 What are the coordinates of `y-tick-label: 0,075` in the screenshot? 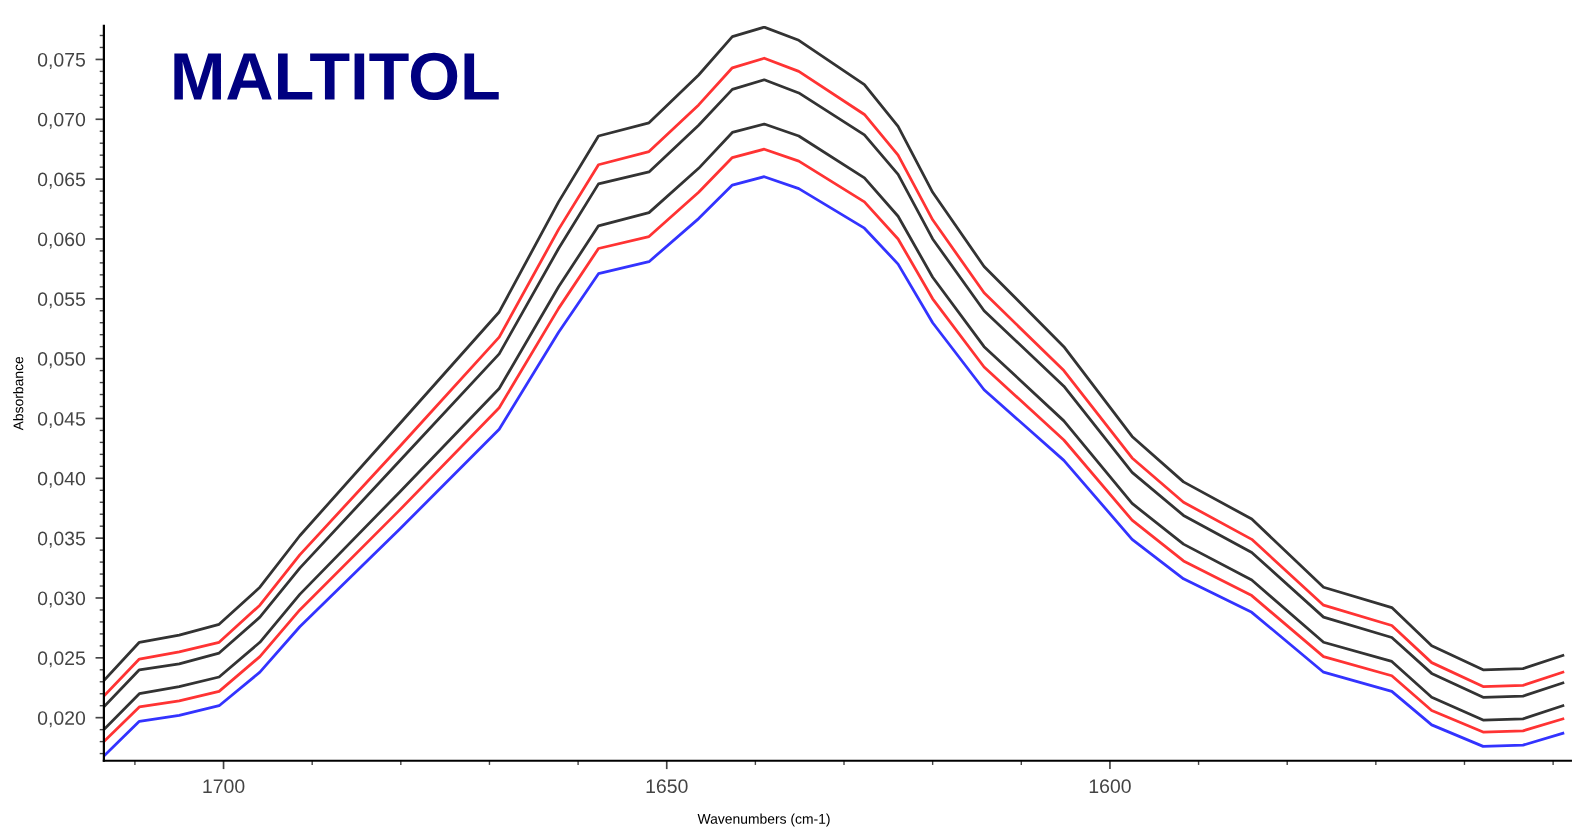 It's located at (61, 60).